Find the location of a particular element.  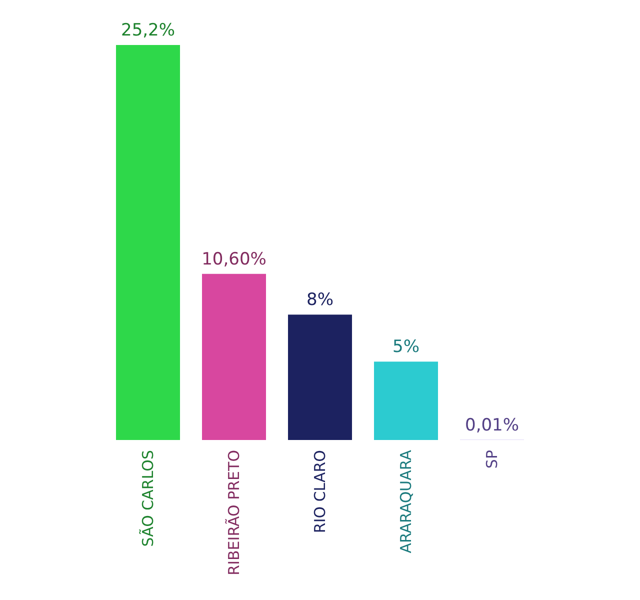

x-tick-label: ARARAQUARA is located at coordinates (406, 501).